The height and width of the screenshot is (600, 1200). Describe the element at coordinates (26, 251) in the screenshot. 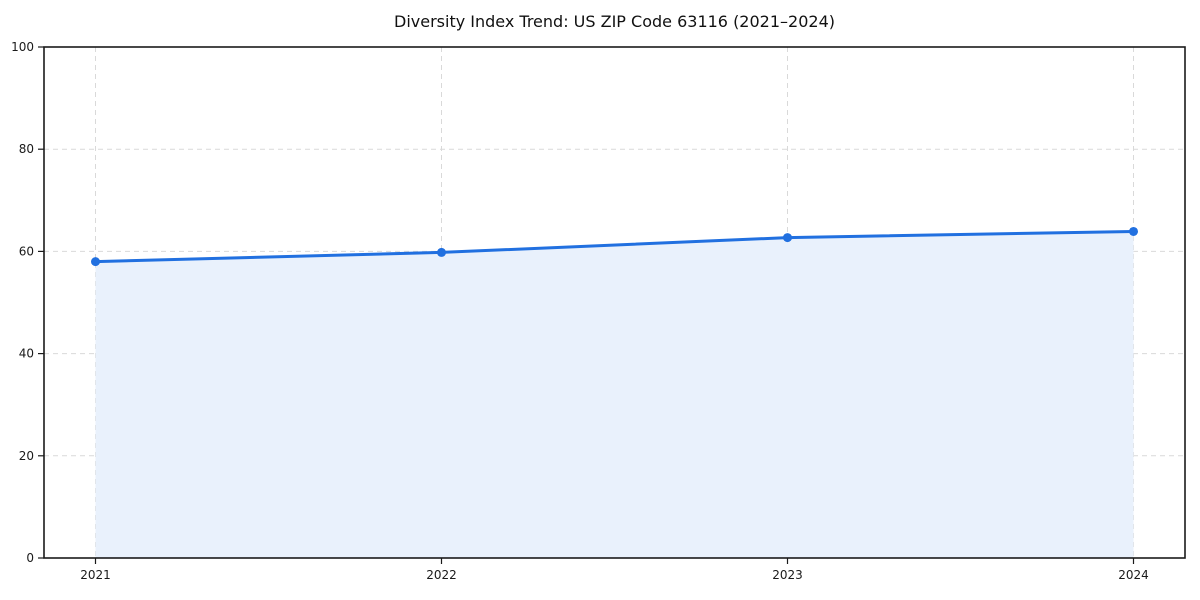

I see `y-axis-tick-label: 60` at that location.